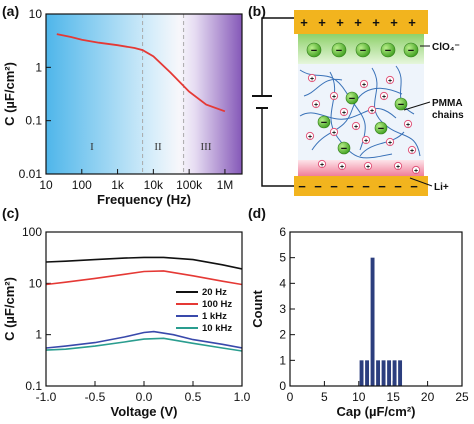 This screenshot has height=424, width=474. What do you see at coordinates (282, 309) in the screenshot?
I see `y-tick-label: 3` at bounding box center [282, 309].